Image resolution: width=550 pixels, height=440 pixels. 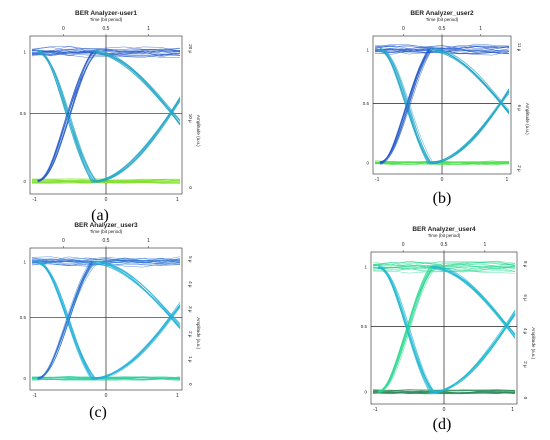 I want to click on caption-b: (b), so click(x=442, y=198).